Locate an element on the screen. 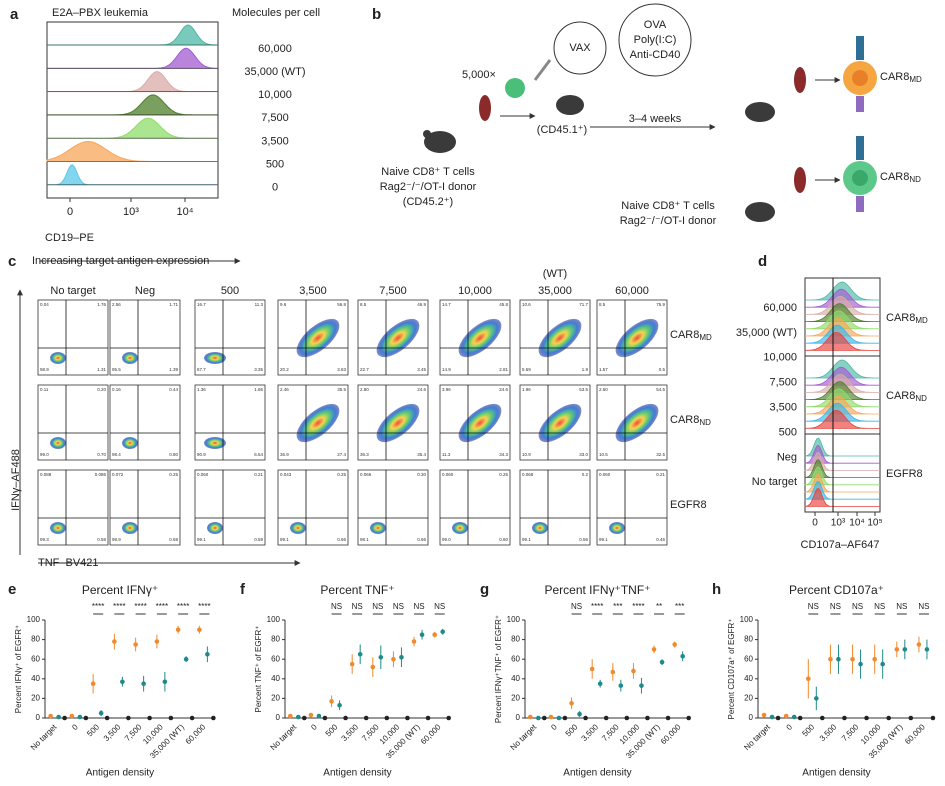 The width and height of the screenshot is (945, 786). dose: 5,000× is located at coordinates (479, 75).